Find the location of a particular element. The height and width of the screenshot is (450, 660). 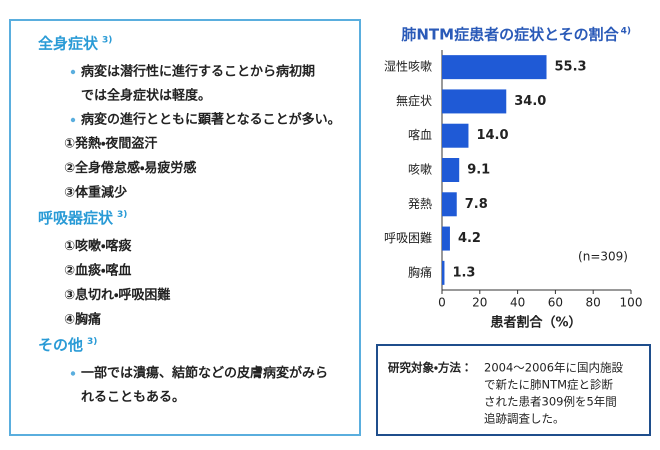

item-text: ①発熱・夜間盗汗 is located at coordinates (110, 144).